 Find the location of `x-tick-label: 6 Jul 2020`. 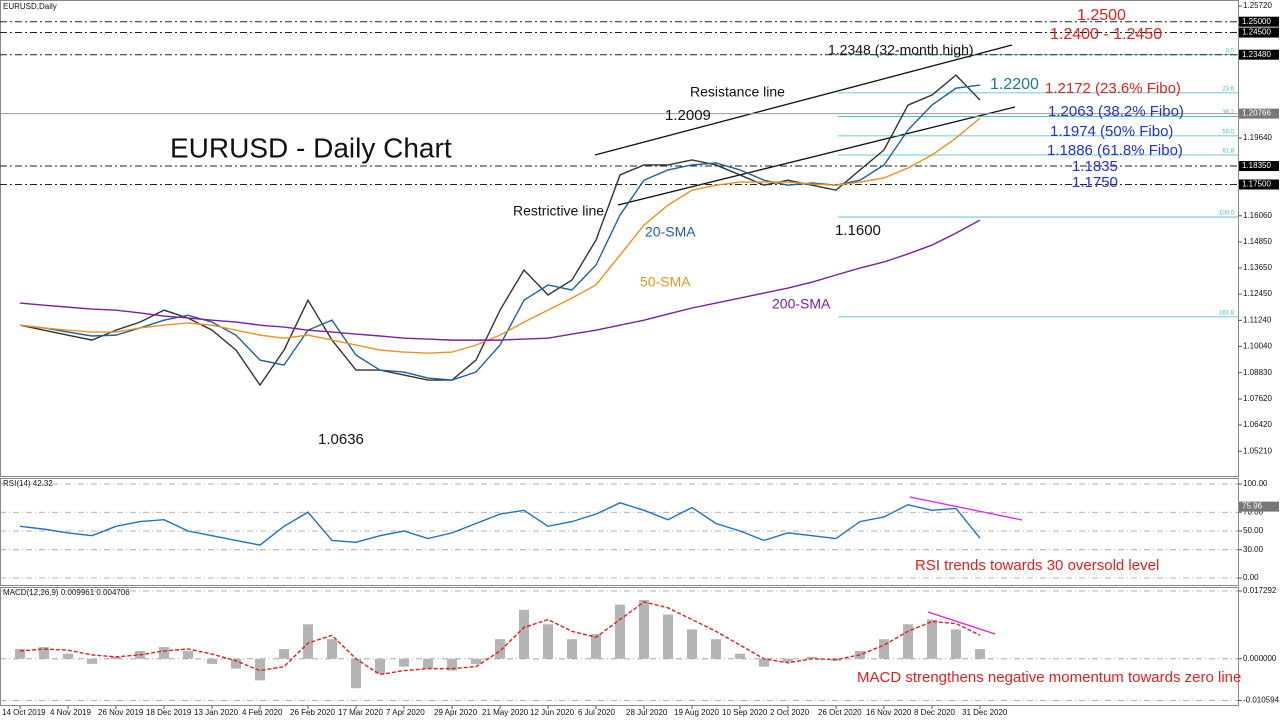

x-tick-label: 6 Jul 2020 is located at coordinates (596, 712).